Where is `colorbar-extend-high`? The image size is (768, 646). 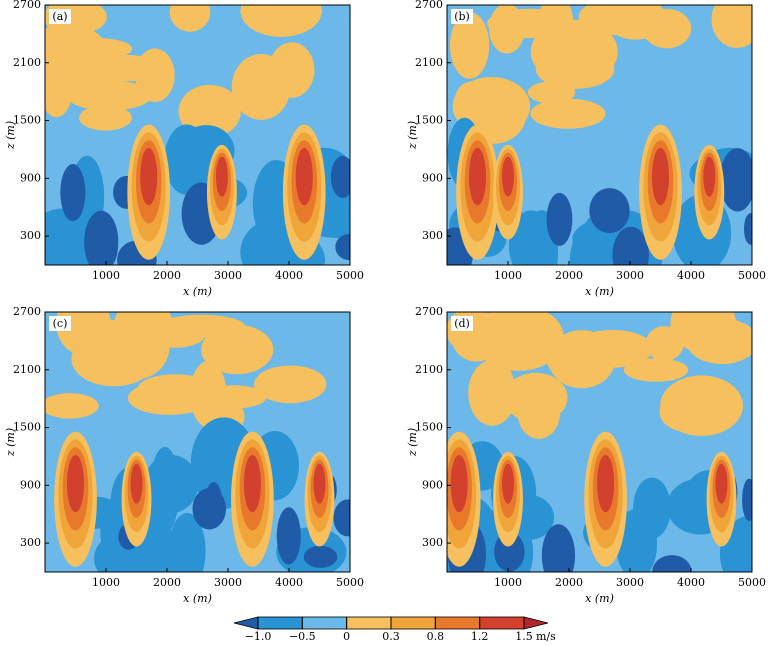
colorbar-extend-high is located at coordinates (536, 623).